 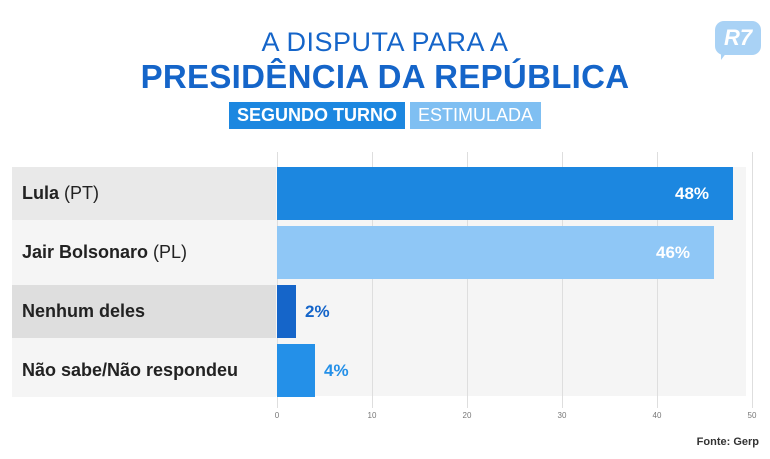 What do you see at coordinates (752, 415) in the screenshot?
I see `x-tick-label: 50` at bounding box center [752, 415].